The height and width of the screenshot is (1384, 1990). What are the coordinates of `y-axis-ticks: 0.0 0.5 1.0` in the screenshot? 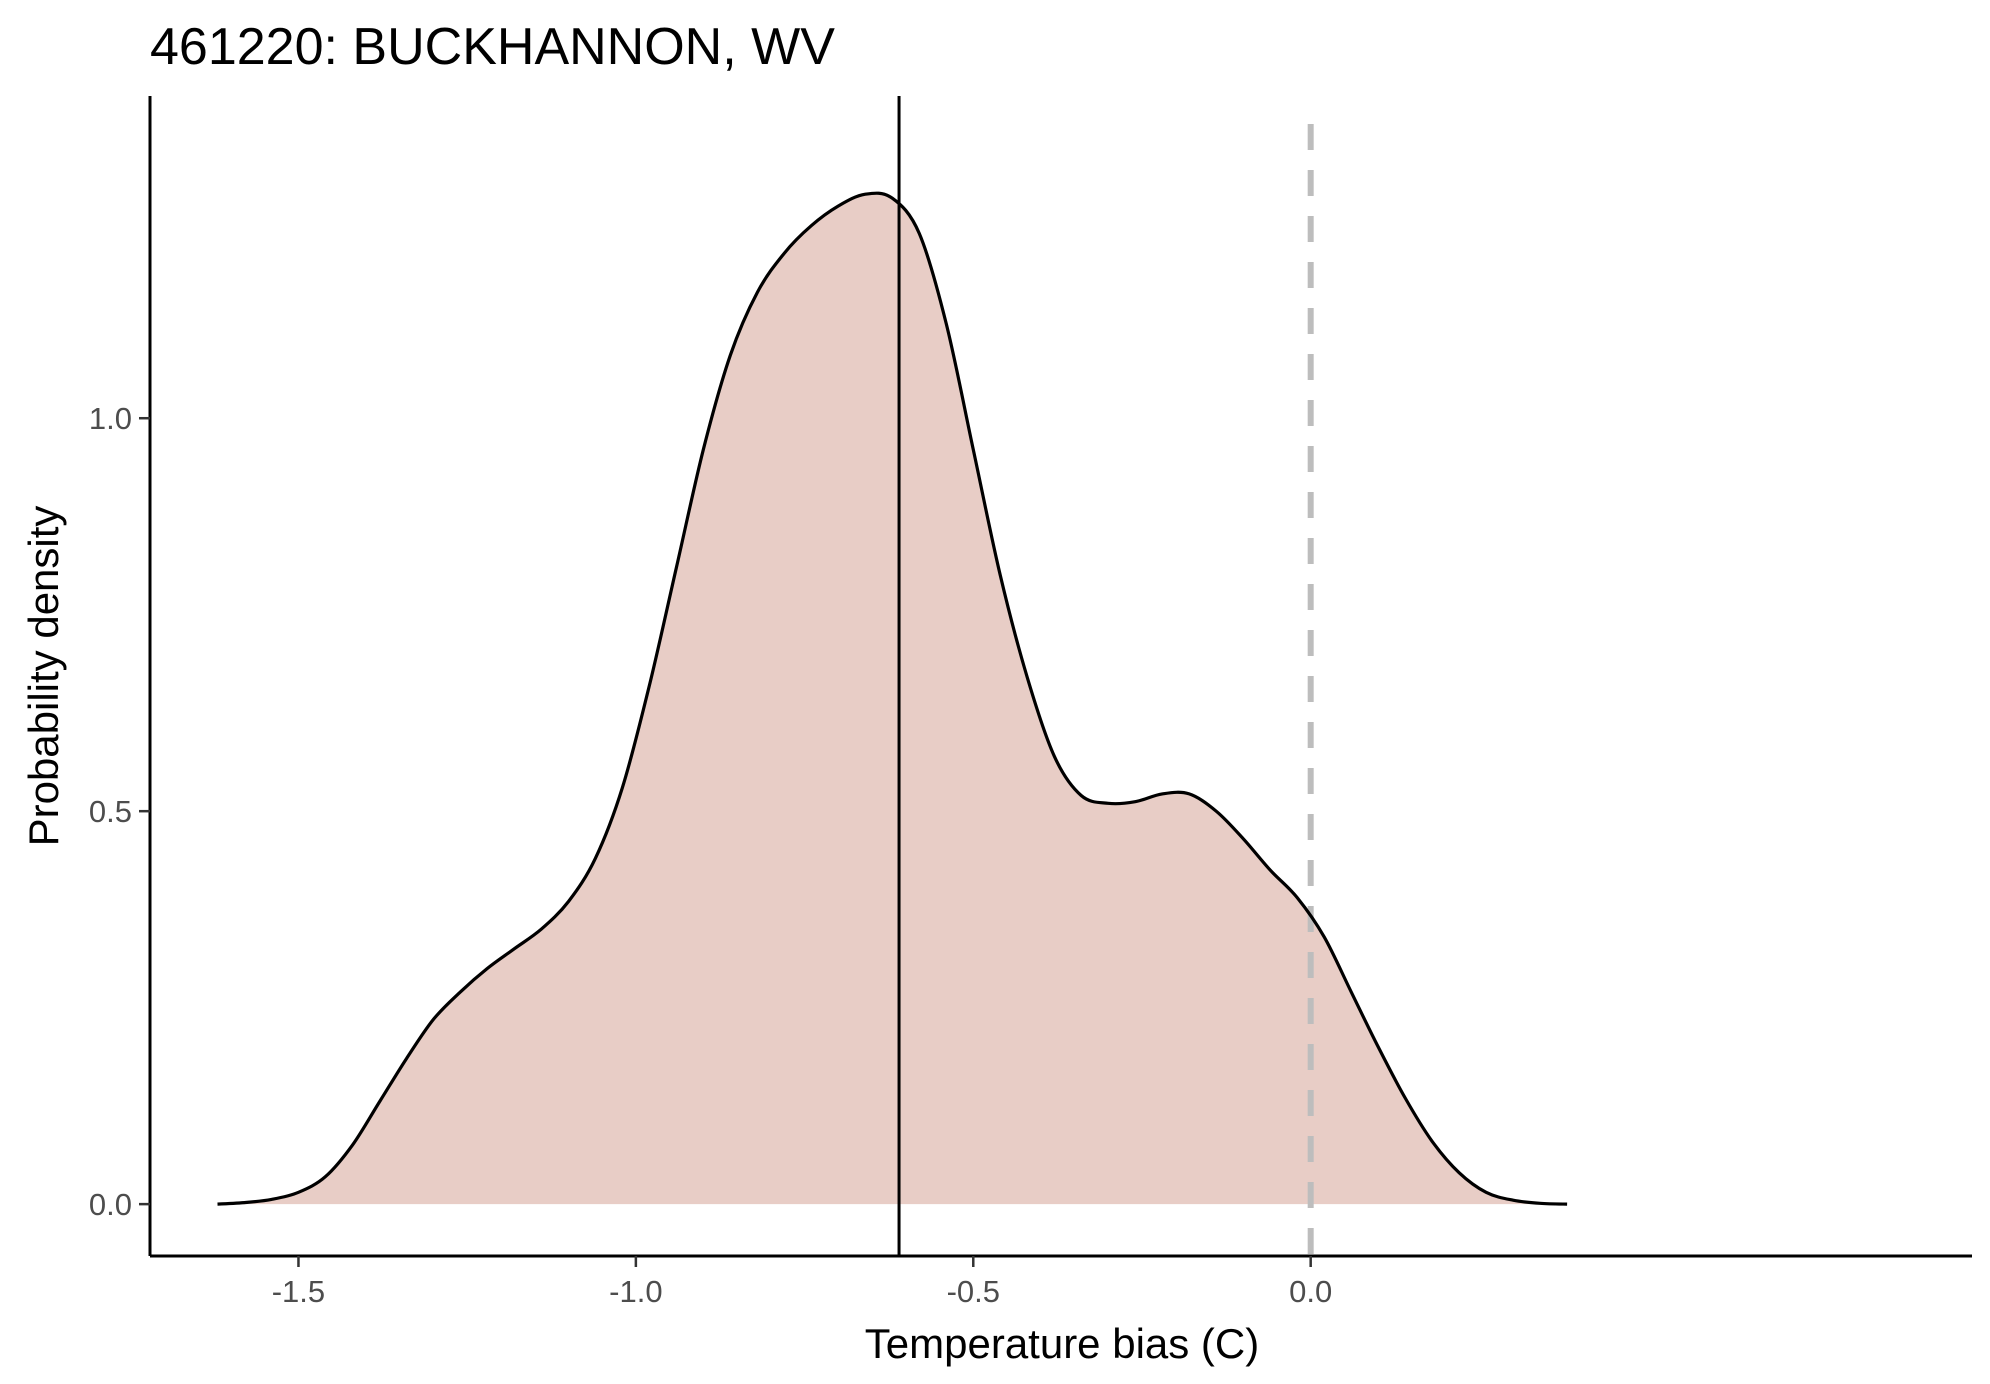 It's located at (119, 811).